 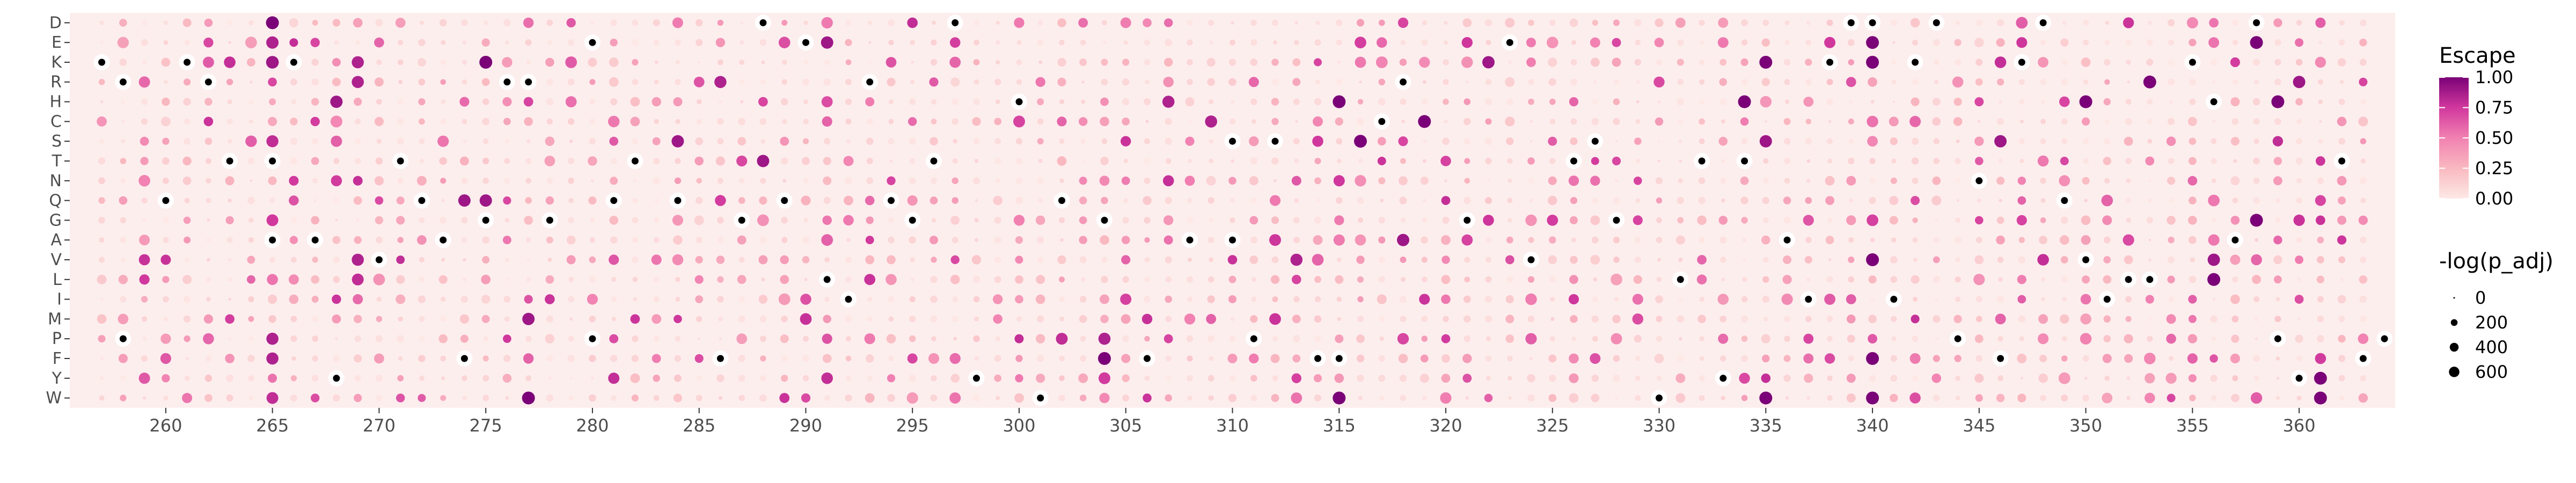 I want to click on dot-324-H, so click(x=1531, y=101).